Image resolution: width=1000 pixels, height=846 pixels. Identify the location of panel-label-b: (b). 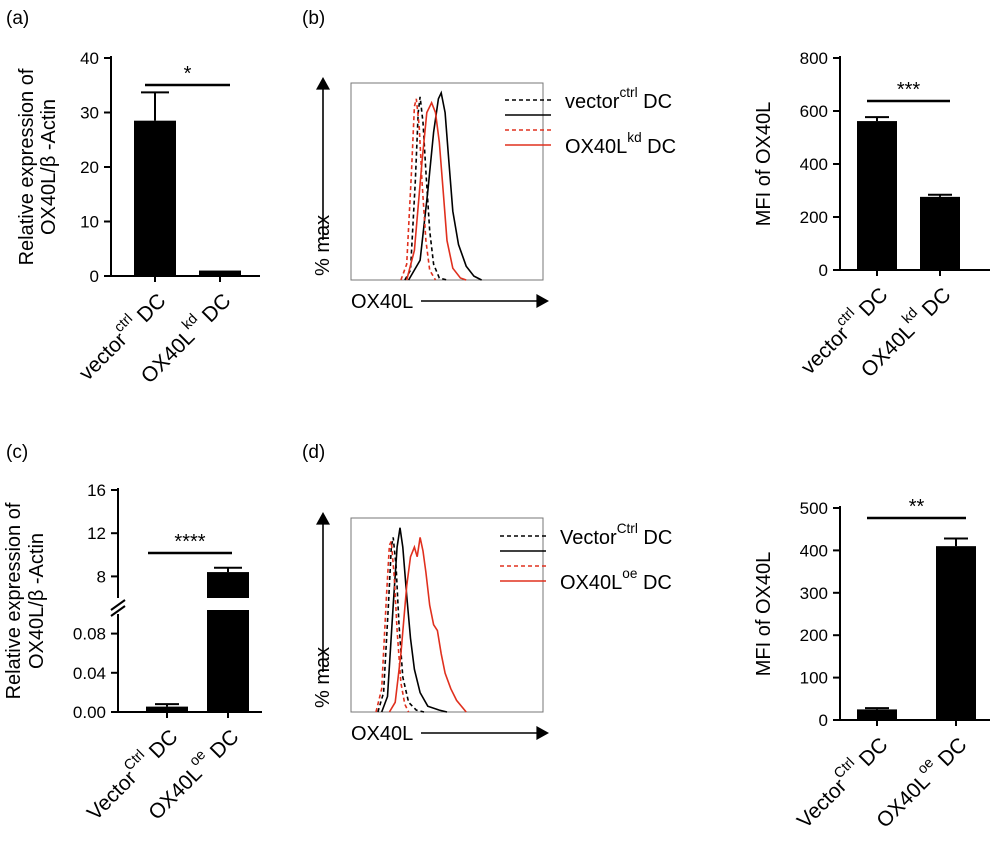
(313, 18).